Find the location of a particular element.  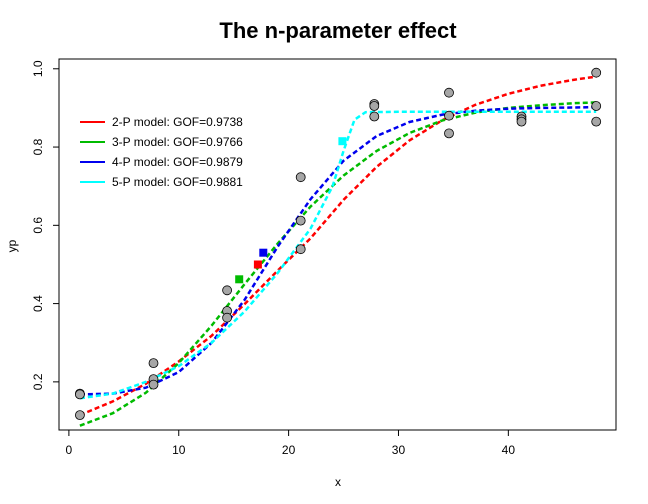

x-tick-label: 0 is located at coordinates (69, 450).